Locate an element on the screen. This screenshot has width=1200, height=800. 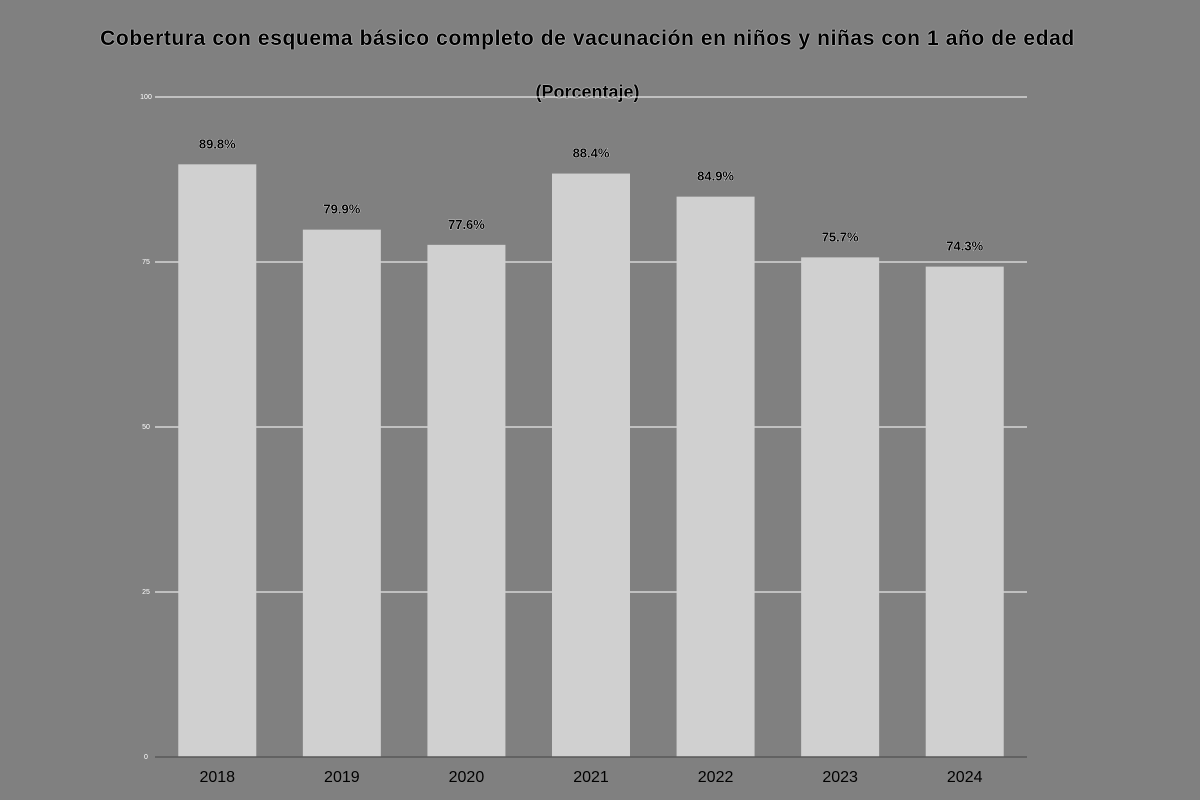
y-tick-label: 100 is located at coordinates (146, 97).